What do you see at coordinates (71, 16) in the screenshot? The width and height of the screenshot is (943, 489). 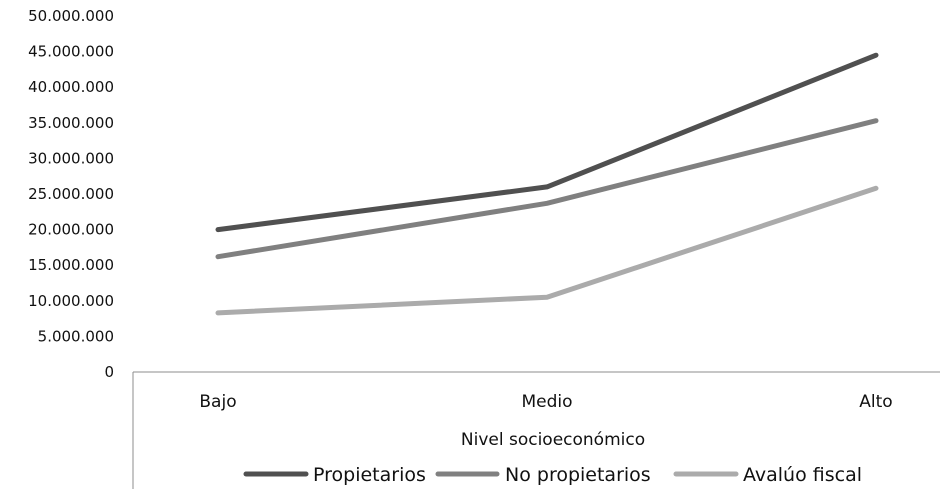 I see `y-tick-label: 50.000.000` at bounding box center [71, 16].